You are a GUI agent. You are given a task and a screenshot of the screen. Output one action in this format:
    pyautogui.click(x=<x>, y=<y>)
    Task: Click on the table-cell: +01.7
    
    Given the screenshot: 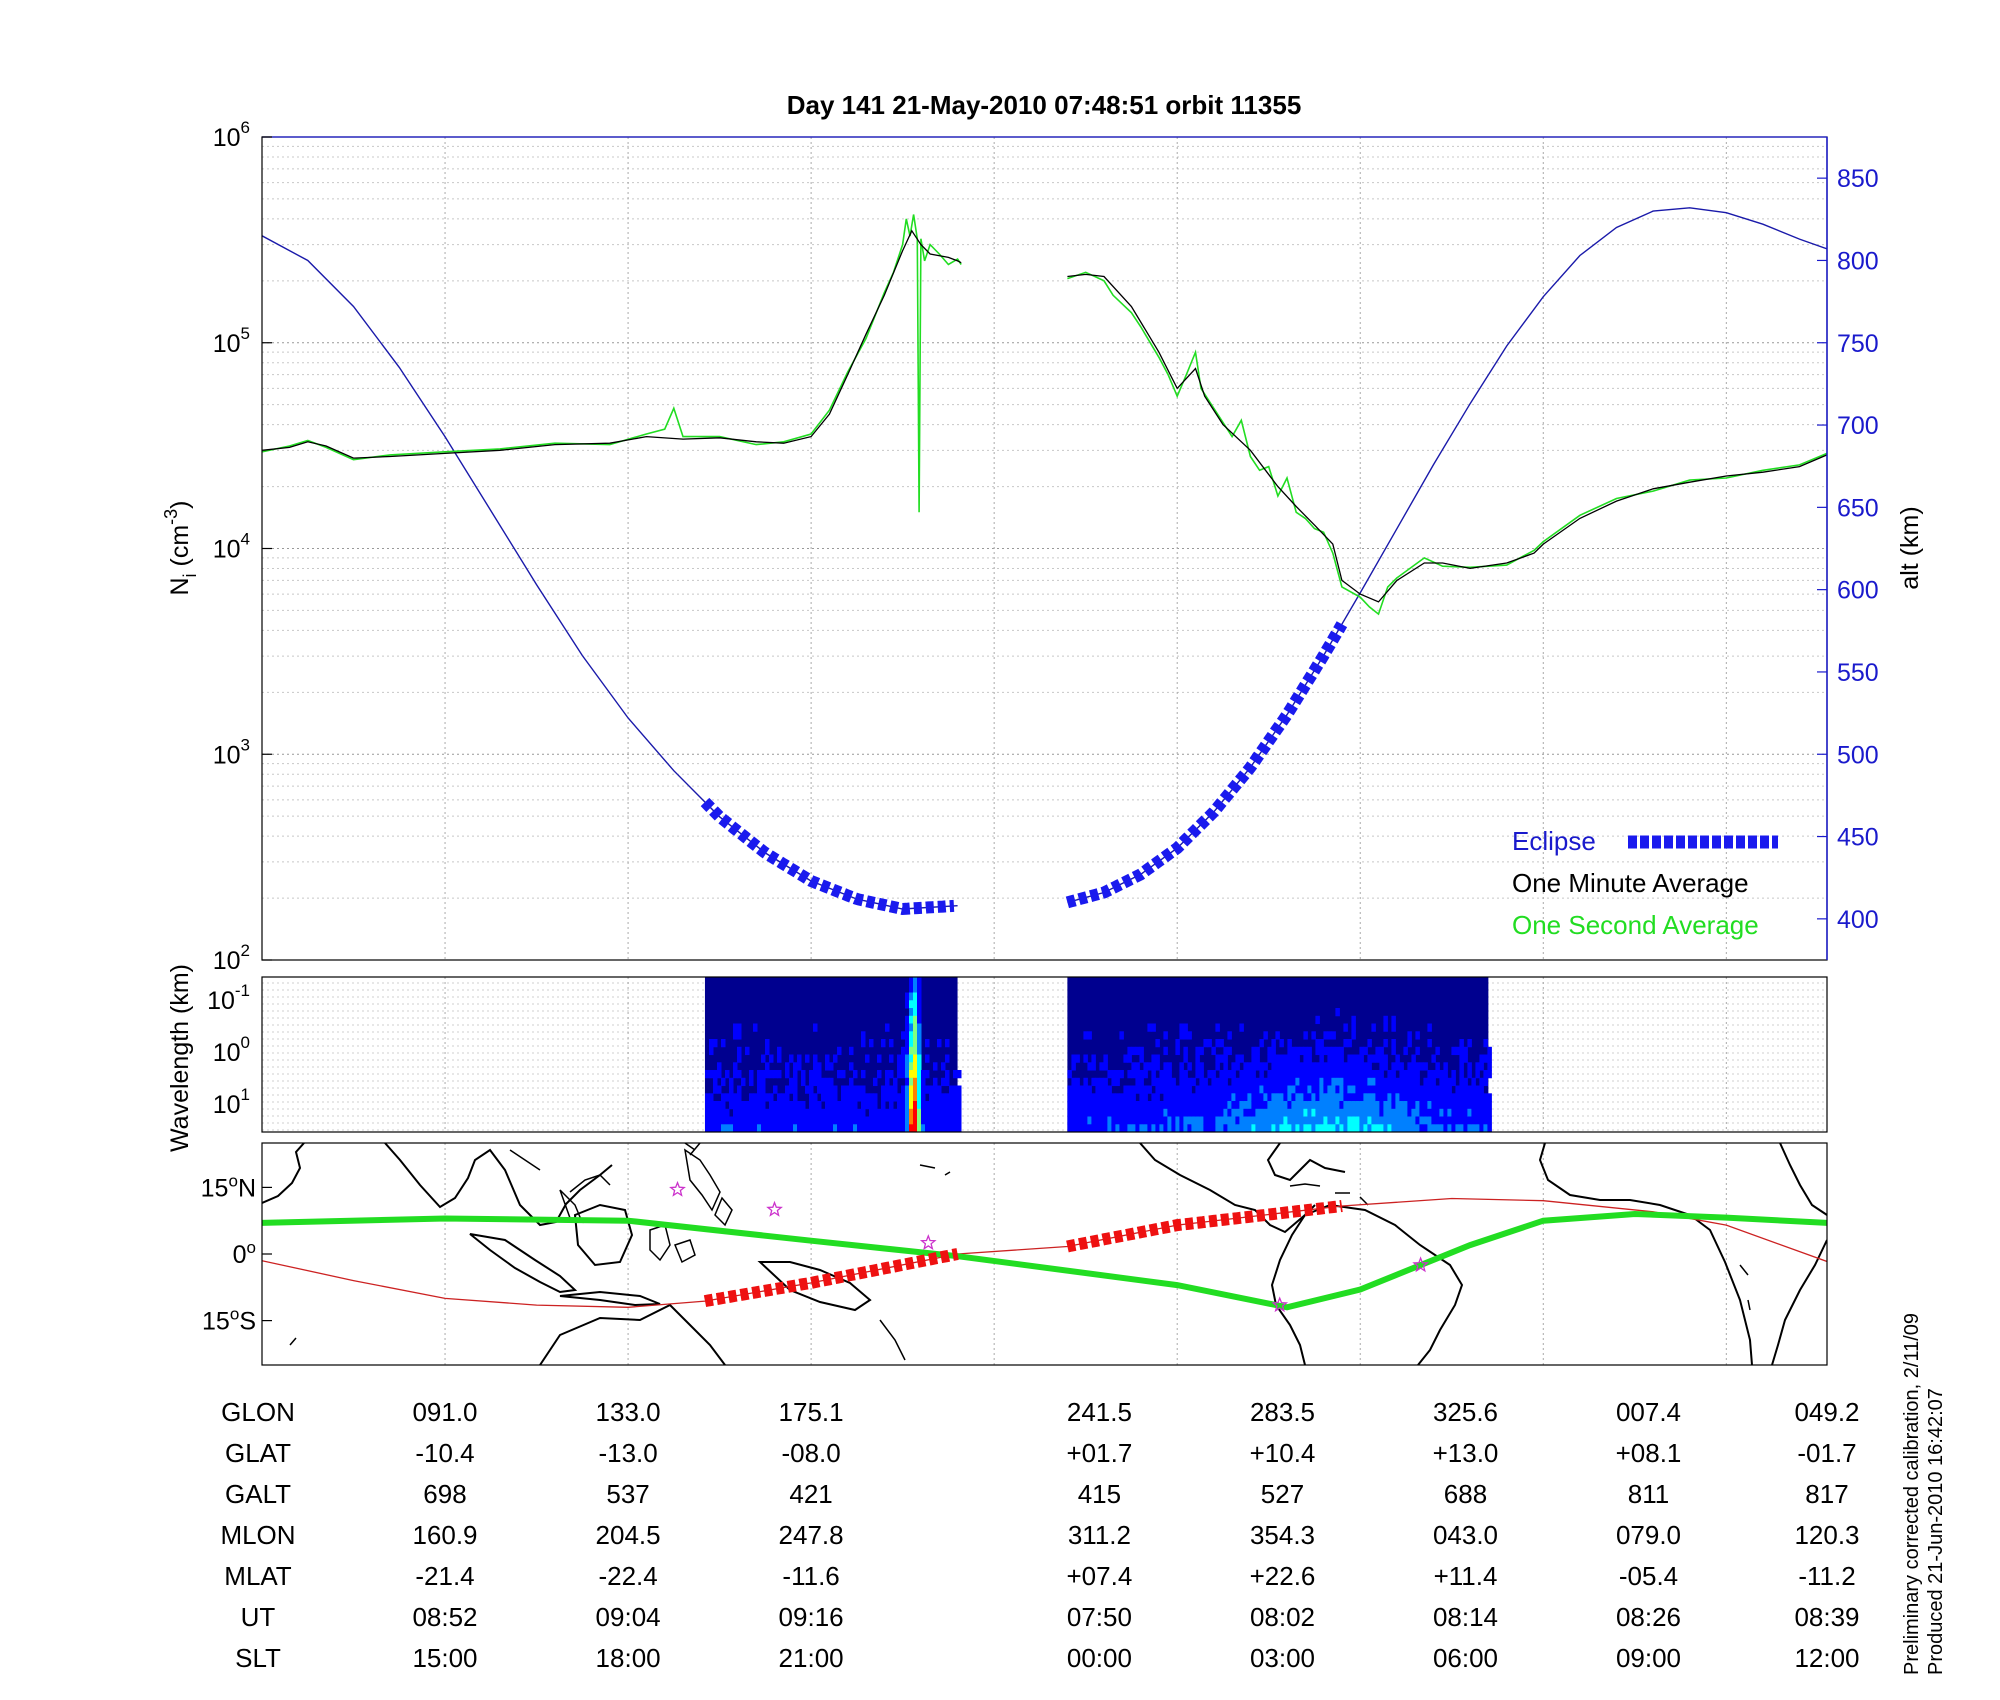 What is the action you would take?
    pyautogui.click(x=1100, y=1453)
    